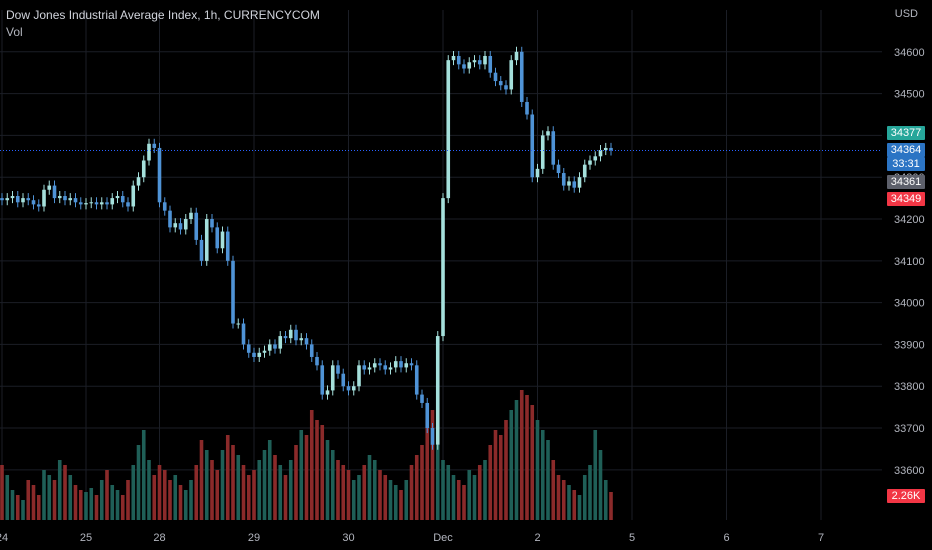  Describe the element at coordinates (443, 538) in the screenshot. I see `x-tick-5: Dec` at that location.